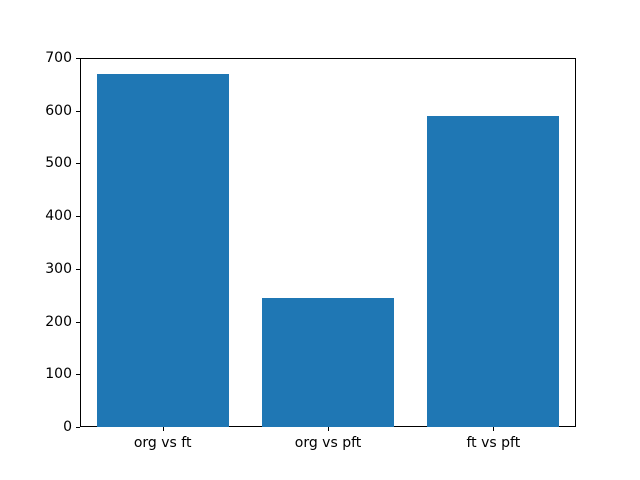  Describe the element at coordinates (58, 374) in the screenshot. I see `y-tick-label: 100` at that location.